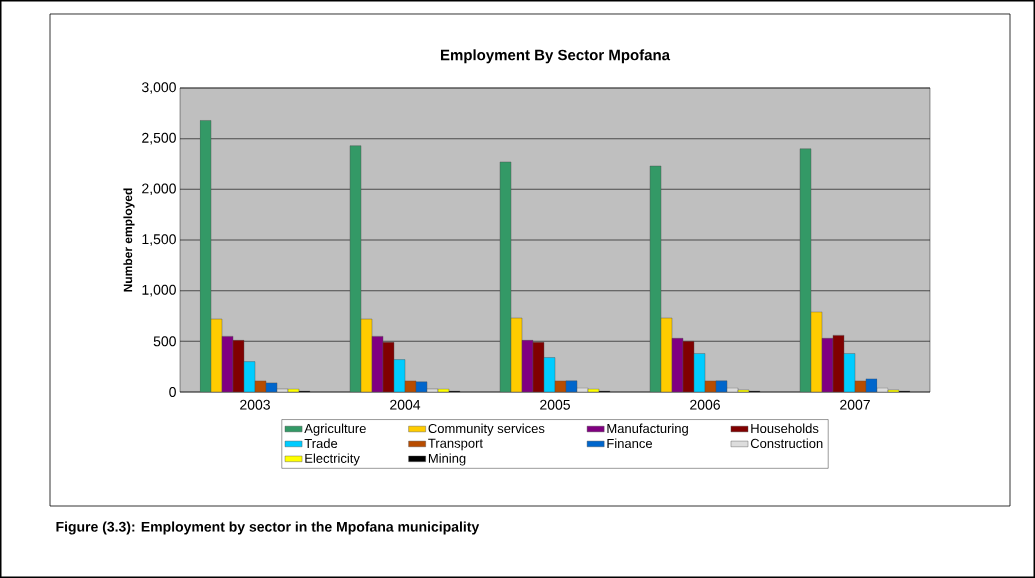 The image size is (1035, 578). I want to click on y-tick-label: 0, so click(172, 392).